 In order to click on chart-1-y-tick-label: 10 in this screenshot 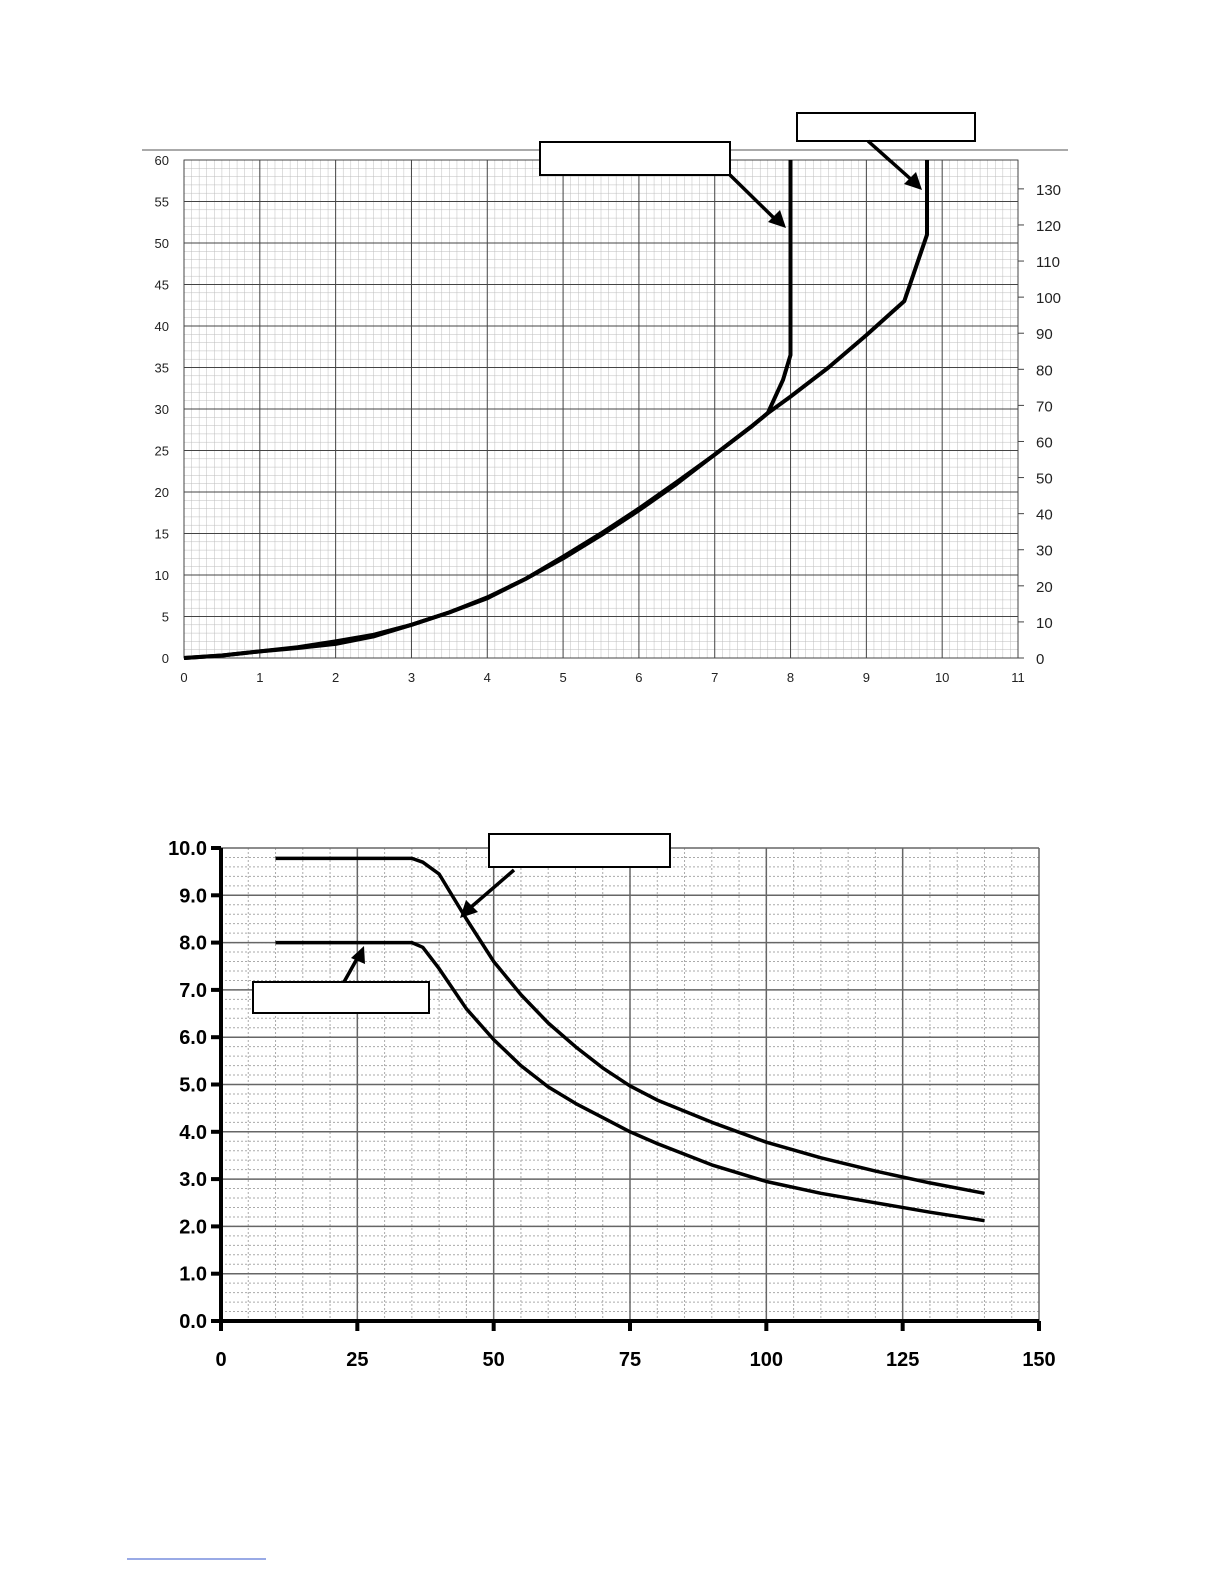, I will do `click(162, 575)`.